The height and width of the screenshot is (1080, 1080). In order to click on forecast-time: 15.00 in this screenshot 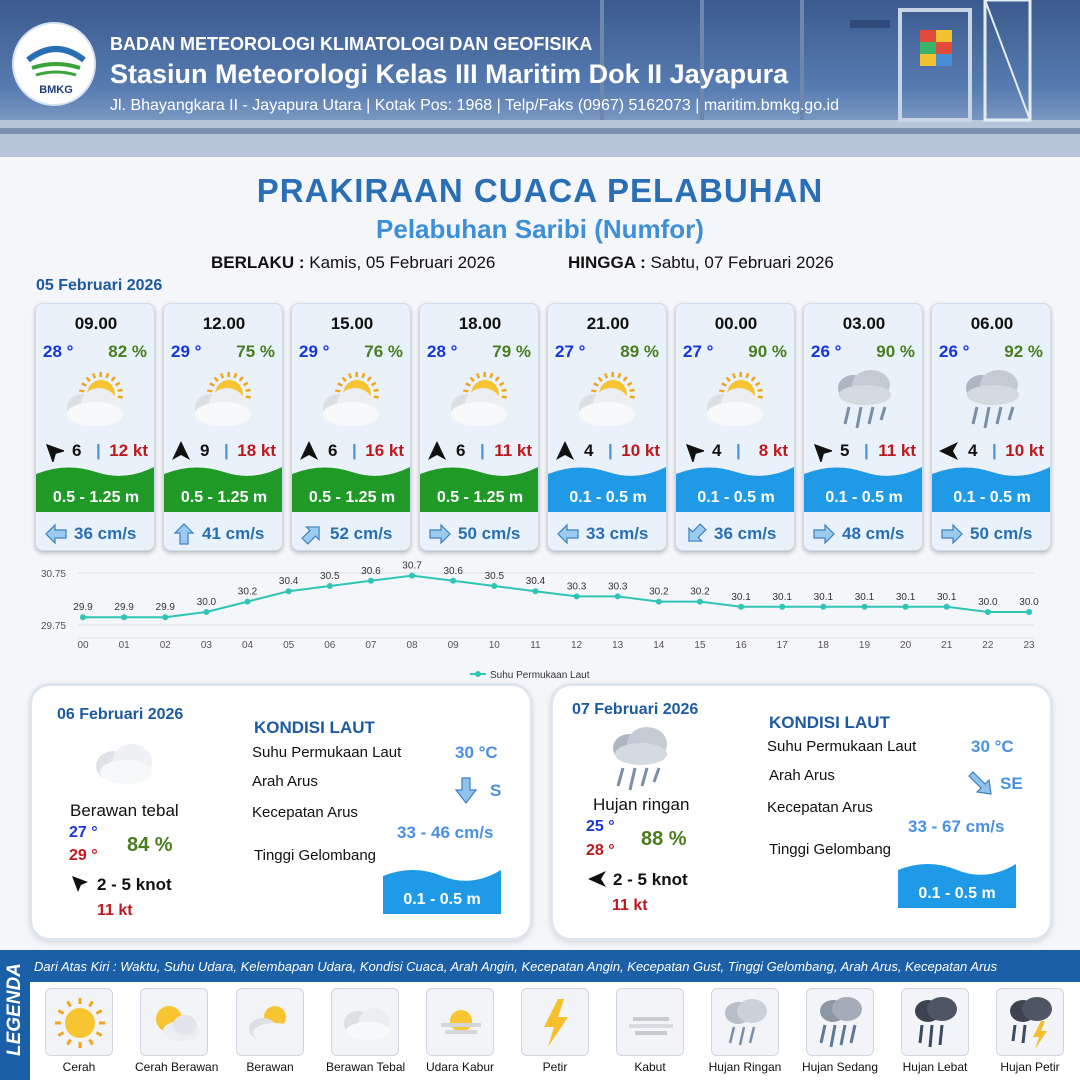, I will do `click(352, 323)`.